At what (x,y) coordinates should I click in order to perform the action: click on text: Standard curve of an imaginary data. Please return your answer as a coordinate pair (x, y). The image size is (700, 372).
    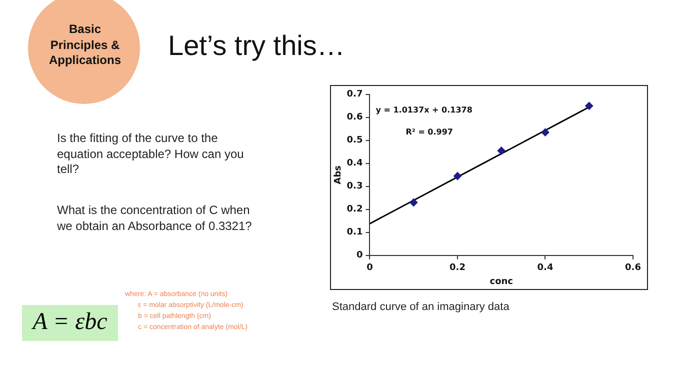
    Looking at the image, I should click on (421, 307).